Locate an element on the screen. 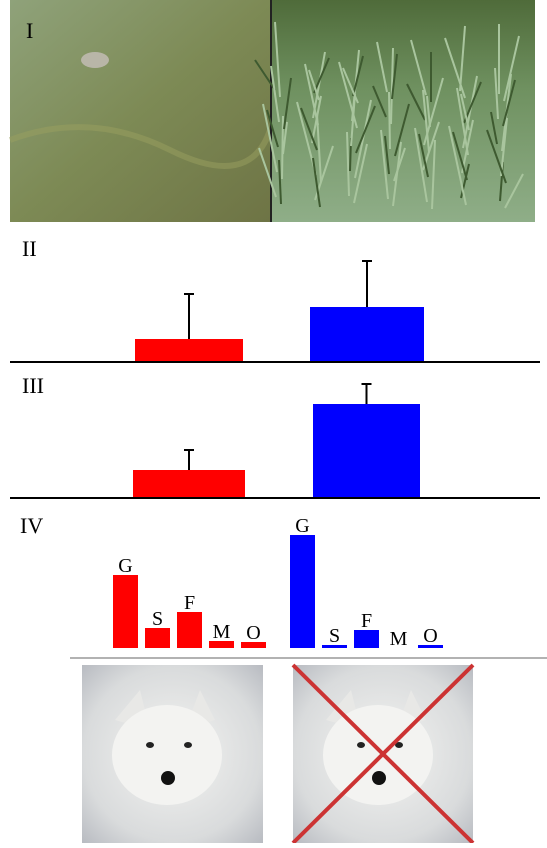  photo-fox-crossed is located at coordinates (383, 754).